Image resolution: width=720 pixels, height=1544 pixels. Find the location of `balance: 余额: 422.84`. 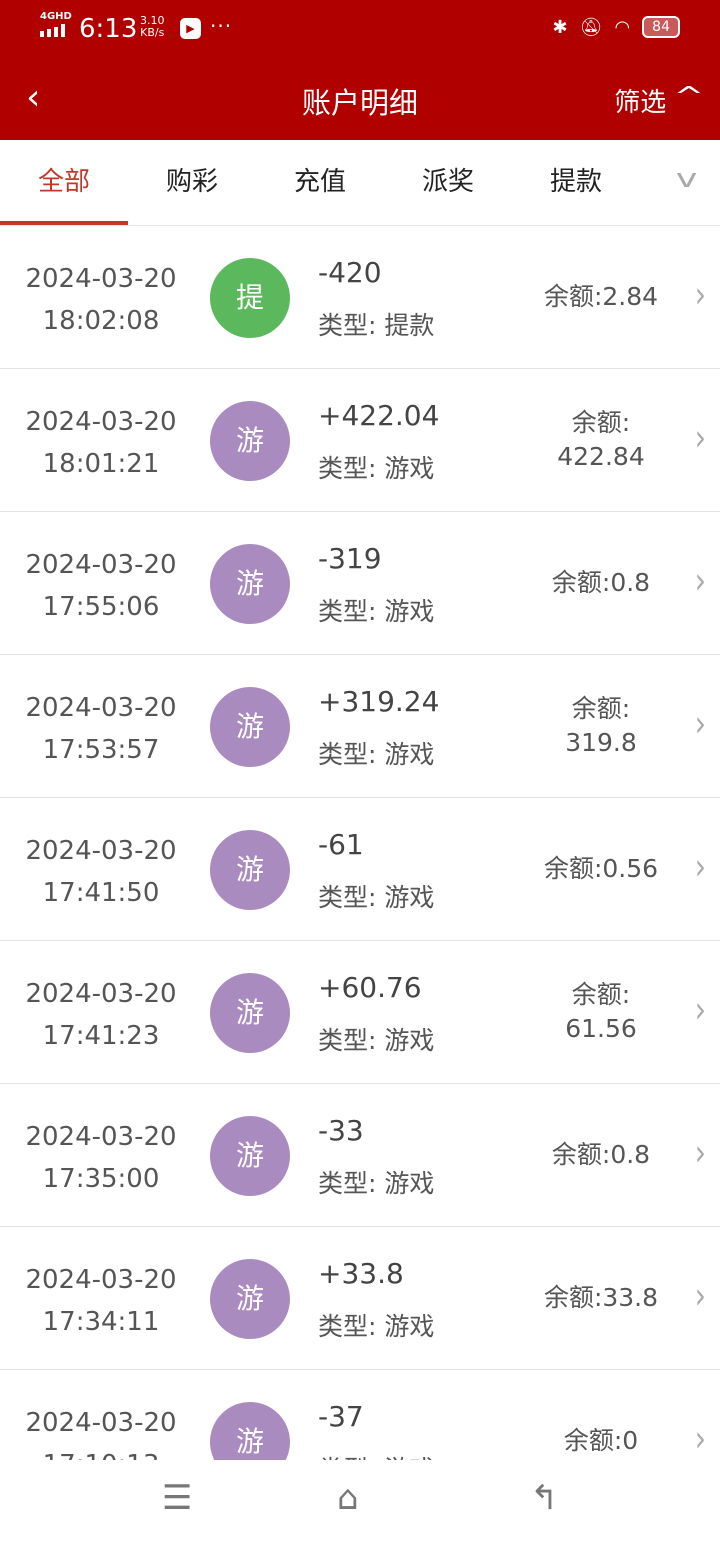

balance: 余额: 422.84 is located at coordinates (601, 440).